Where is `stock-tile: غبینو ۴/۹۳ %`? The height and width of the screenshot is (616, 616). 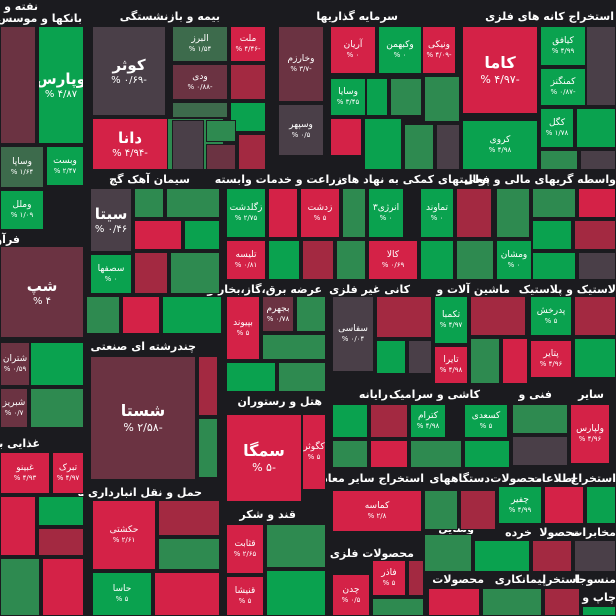 stock-tile: غبینو ۴/۹۳ % is located at coordinates (25, 473).